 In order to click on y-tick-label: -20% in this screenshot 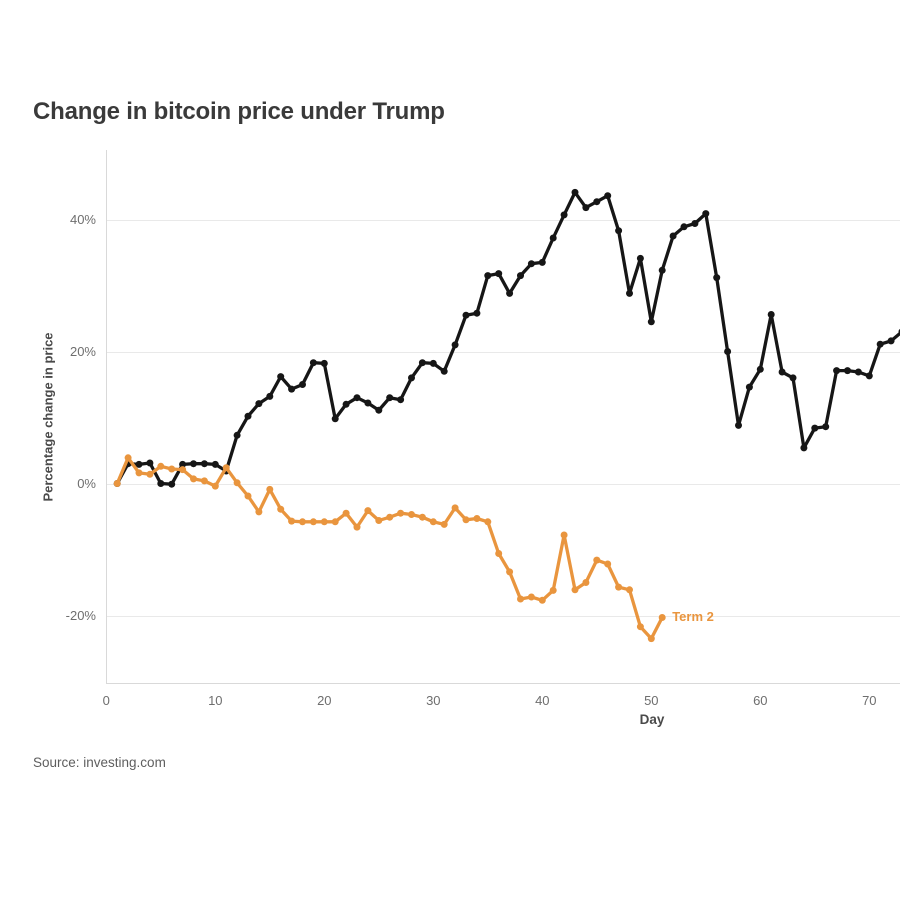, I will do `click(80, 615)`.